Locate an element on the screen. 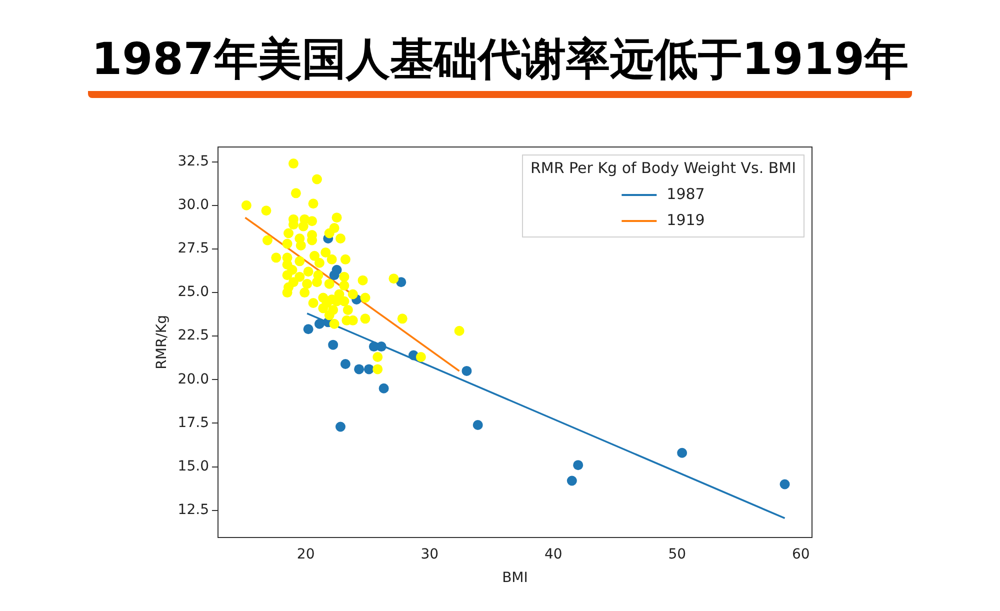 Image resolution: width=1000 pixels, height=611 pixels. x-tick-label: 40 is located at coordinates (553, 554).